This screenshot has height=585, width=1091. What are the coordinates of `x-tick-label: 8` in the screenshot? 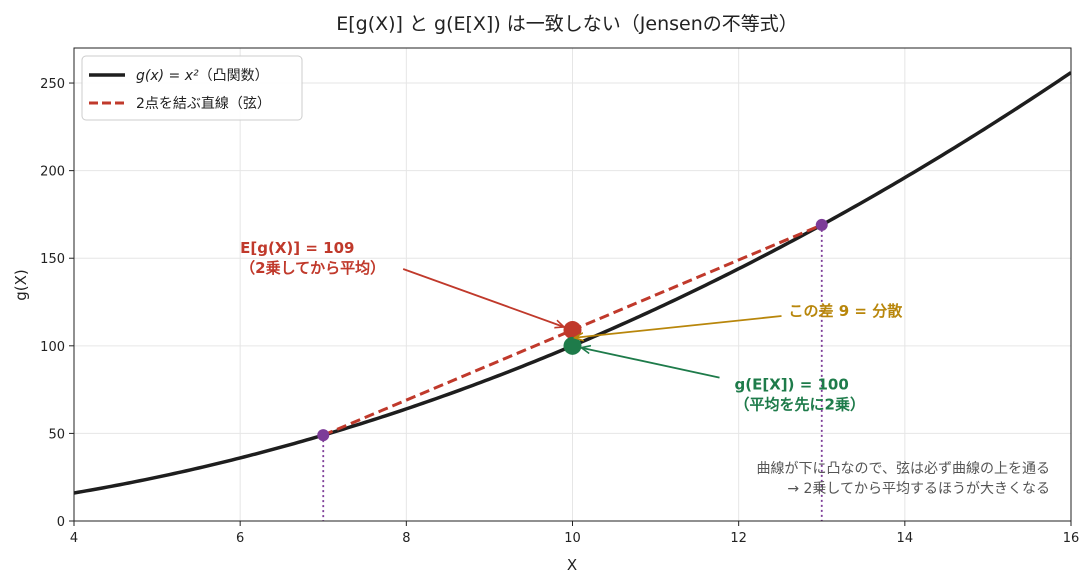 It's located at (406, 538).